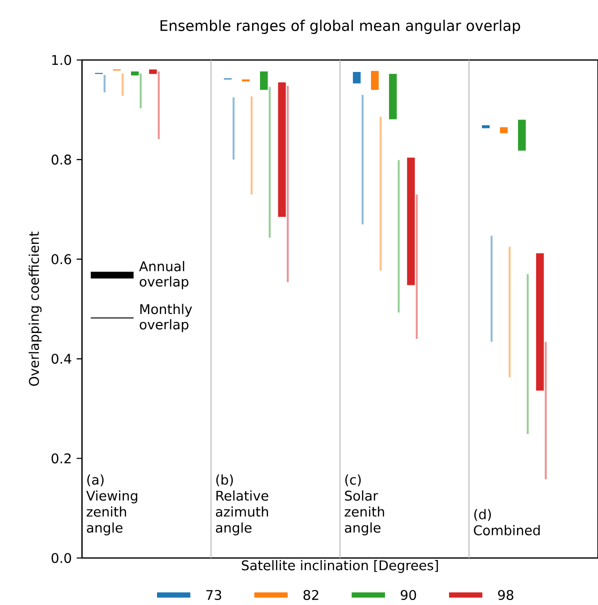 This screenshot has width=598, height=605. I want to click on y-tick-label: 0.6, so click(62, 259).